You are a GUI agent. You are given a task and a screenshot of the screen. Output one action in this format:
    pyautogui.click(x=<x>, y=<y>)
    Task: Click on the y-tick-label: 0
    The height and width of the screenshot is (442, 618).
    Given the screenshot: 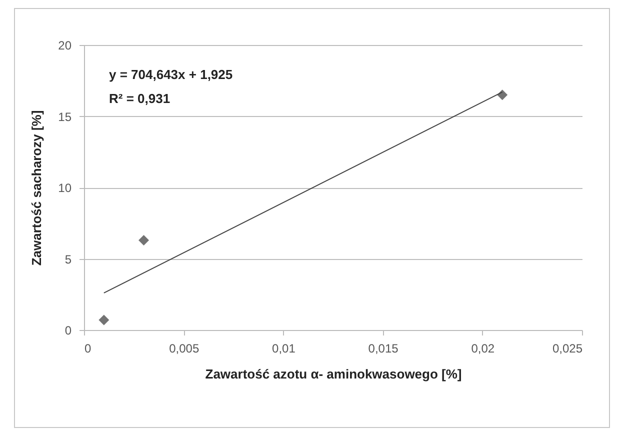 What is the action you would take?
    pyautogui.click(x=68, y=331)
    